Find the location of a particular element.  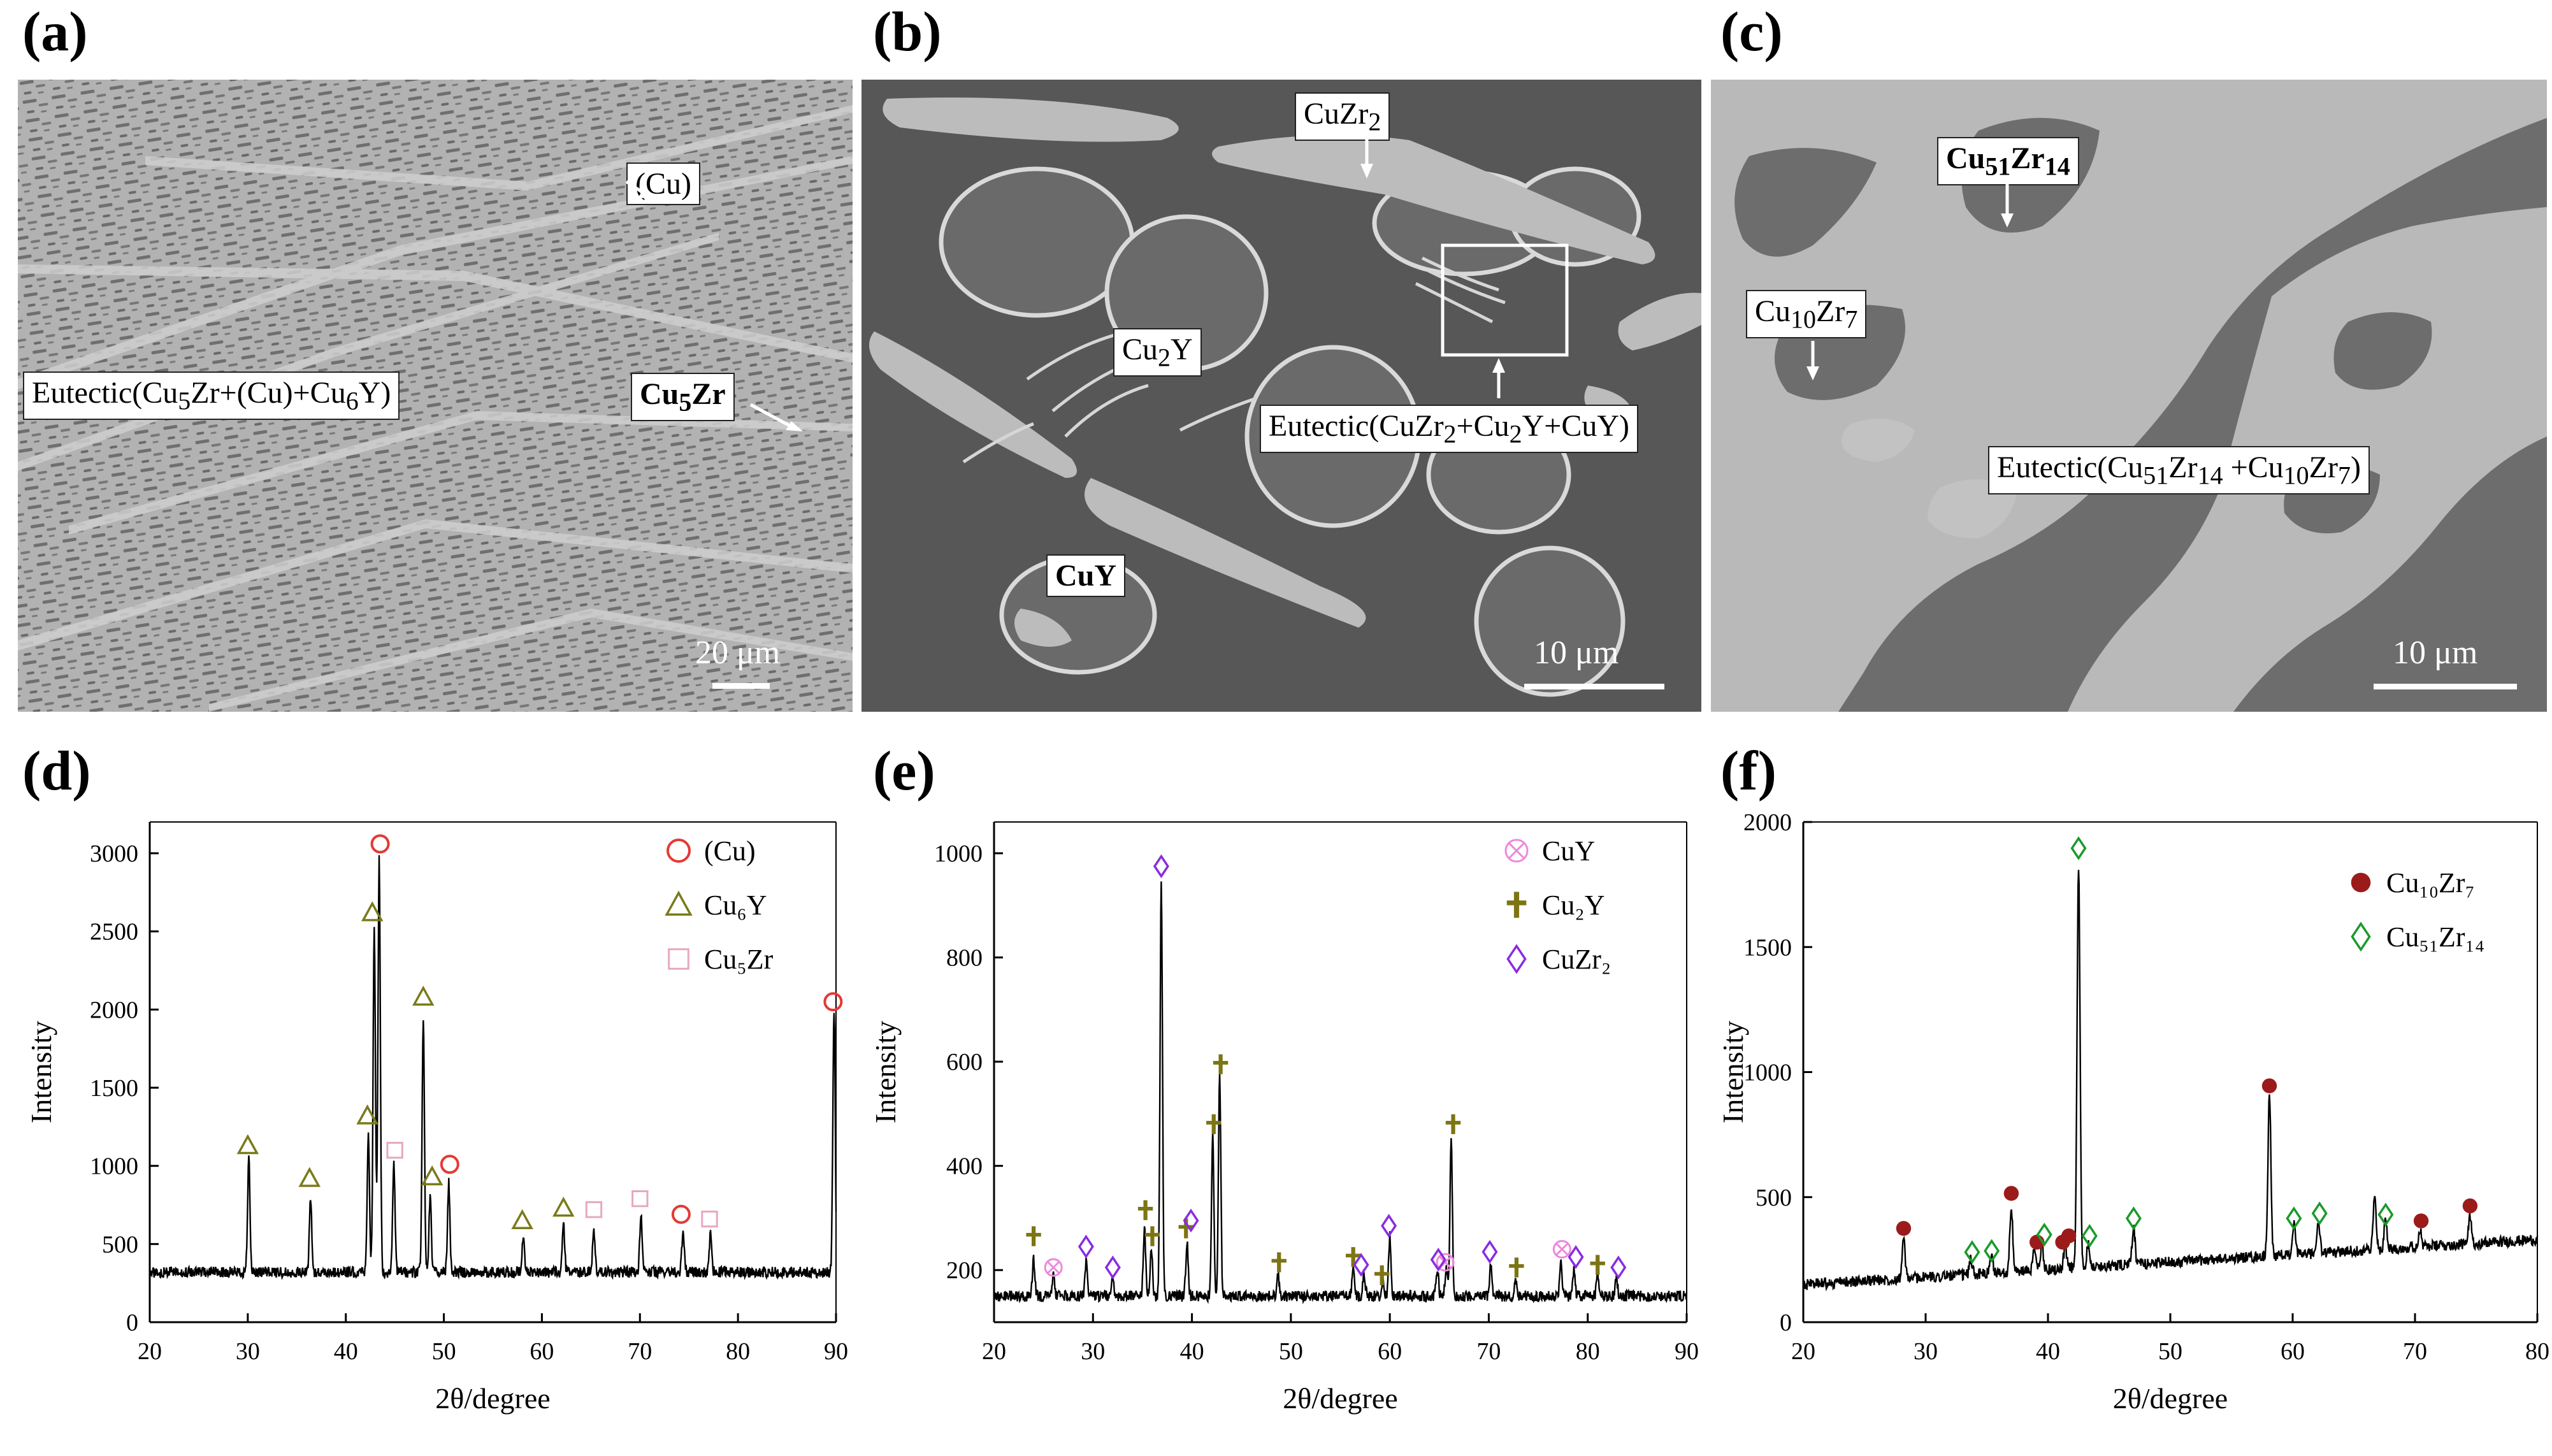

legend-label-e: Cu₂Y is located at coordinates (1573, 905).